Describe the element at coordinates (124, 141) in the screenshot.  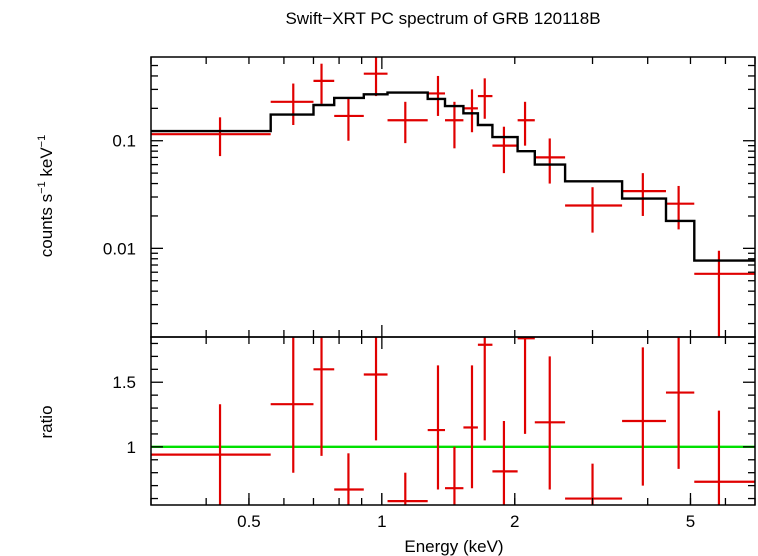
I see `y-tick-label-spectrum: 0.1` at that location.